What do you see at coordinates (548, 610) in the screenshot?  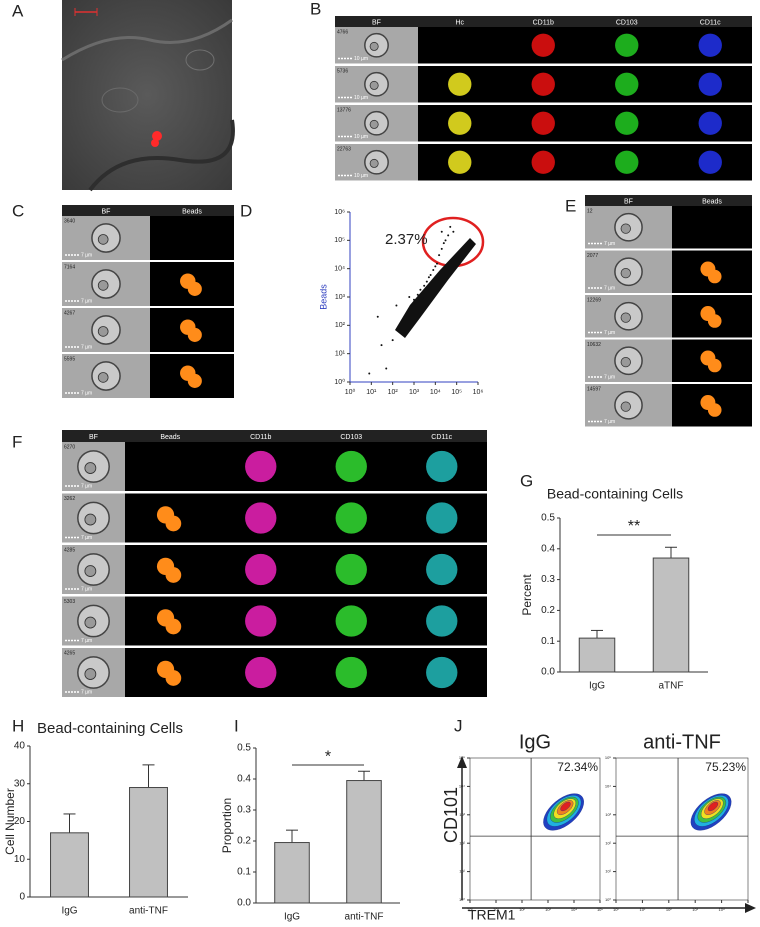 I see `y-tick-label: 0.2` at bounding box center [548, 610].